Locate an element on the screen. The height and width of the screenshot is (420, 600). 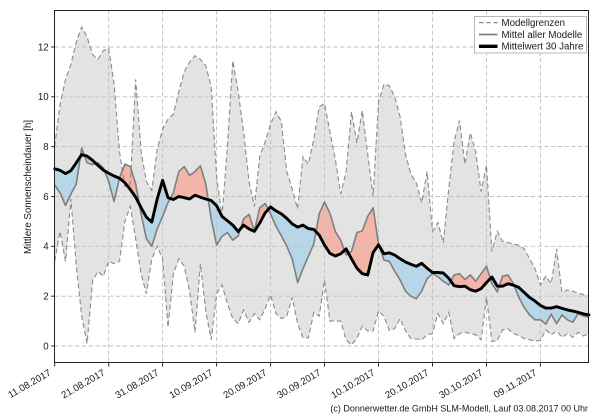
svg-text: Mittelwert 30 Jahre is located at coordinates (543, 47).